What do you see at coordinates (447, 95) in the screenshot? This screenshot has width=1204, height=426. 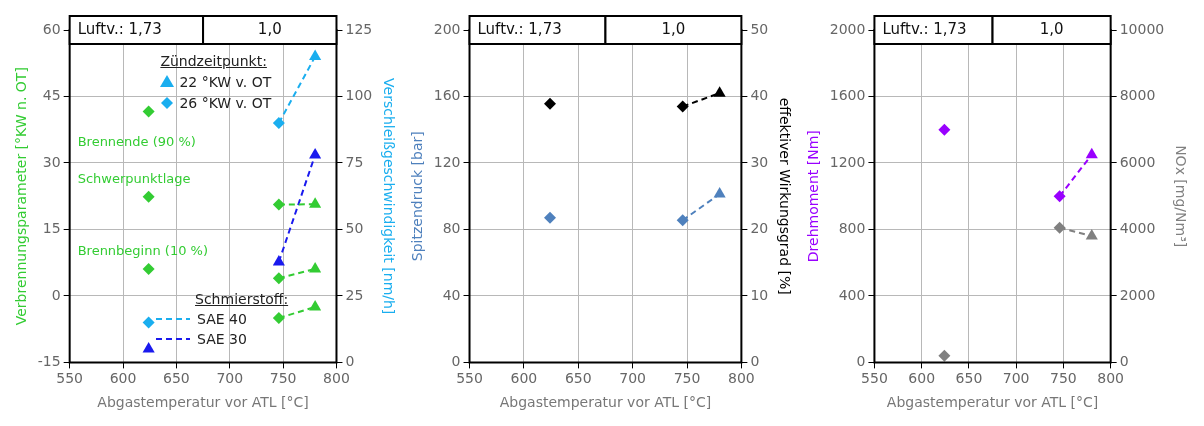 I see `y-tick-label: 160` at bounding box center [447, 95].